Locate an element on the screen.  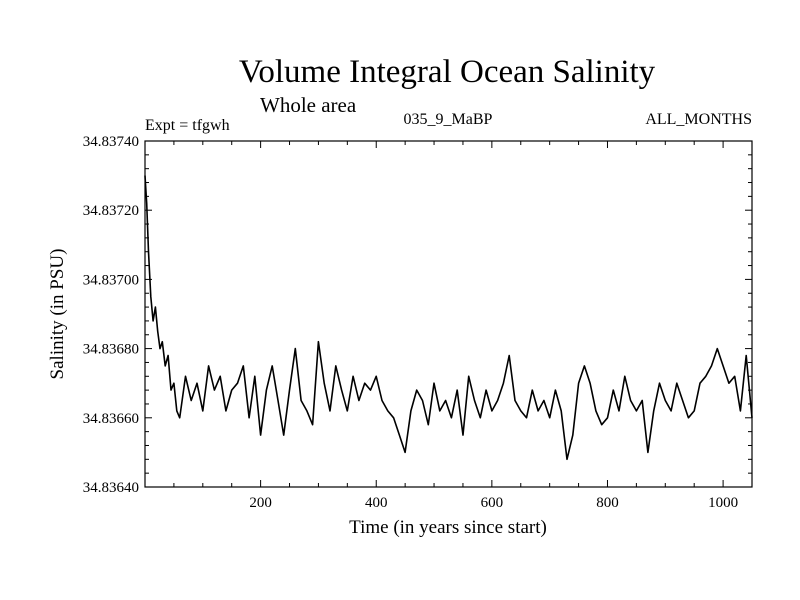
chart-title: Volume Integral Ocean Salinity is located at coordinates (447, 72).